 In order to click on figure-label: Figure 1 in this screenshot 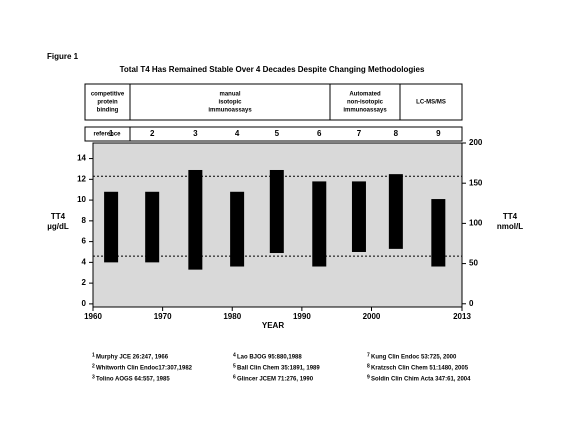, I will do `click(63, 56)`.